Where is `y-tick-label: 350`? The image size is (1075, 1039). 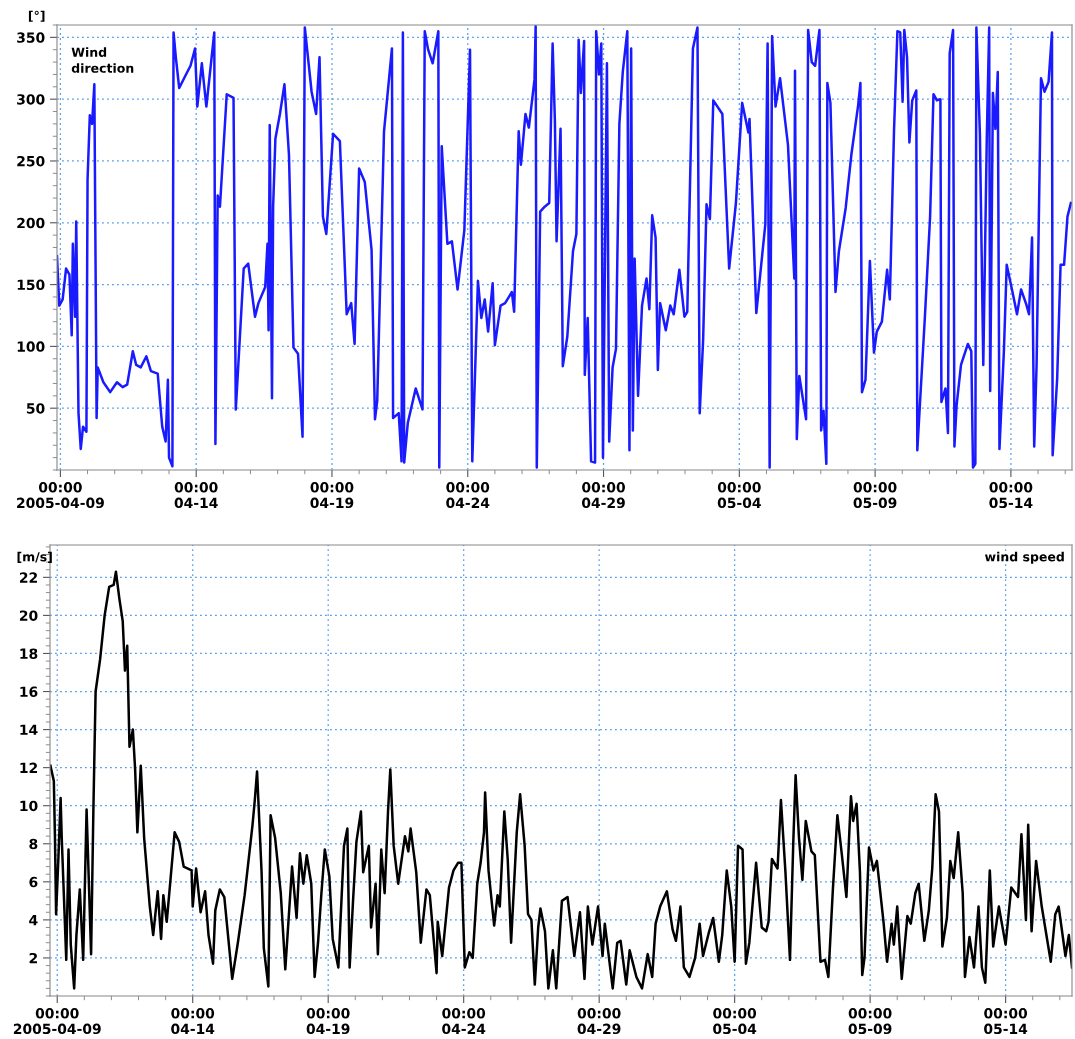
y-tick-label: 350 is located at coordinates (31, 37).